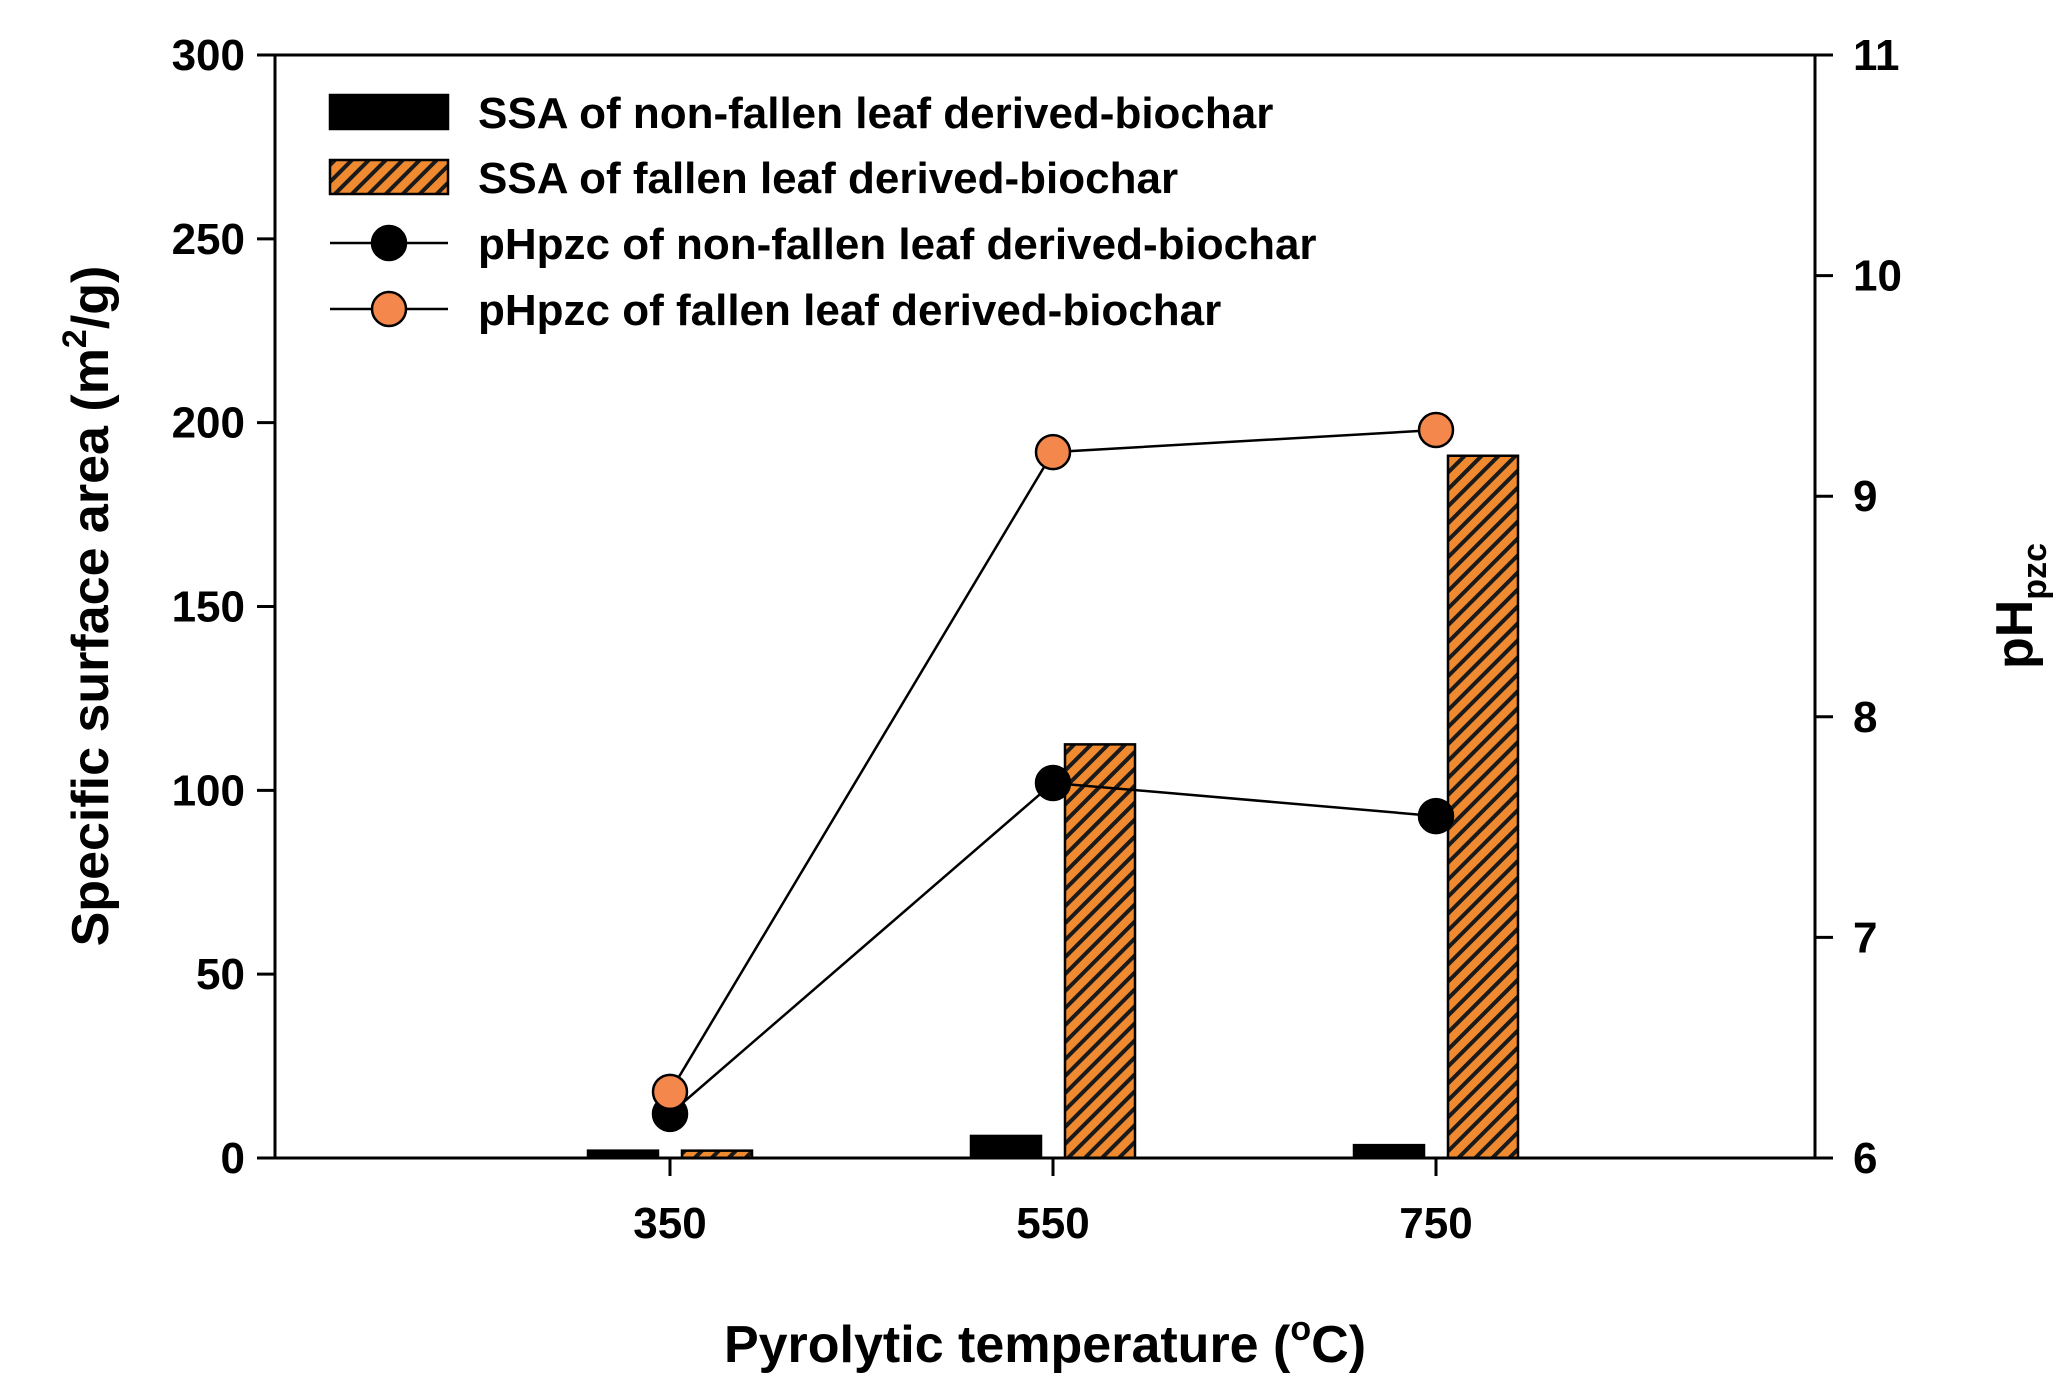 The width and height of the screenshot is (2064, 1388). What do you see at coordinates (1045, 1342) in the screenshot?
I see `x-axis-title: Pyrolytic temperature (oC)` at bounding box center [1045, 1342].